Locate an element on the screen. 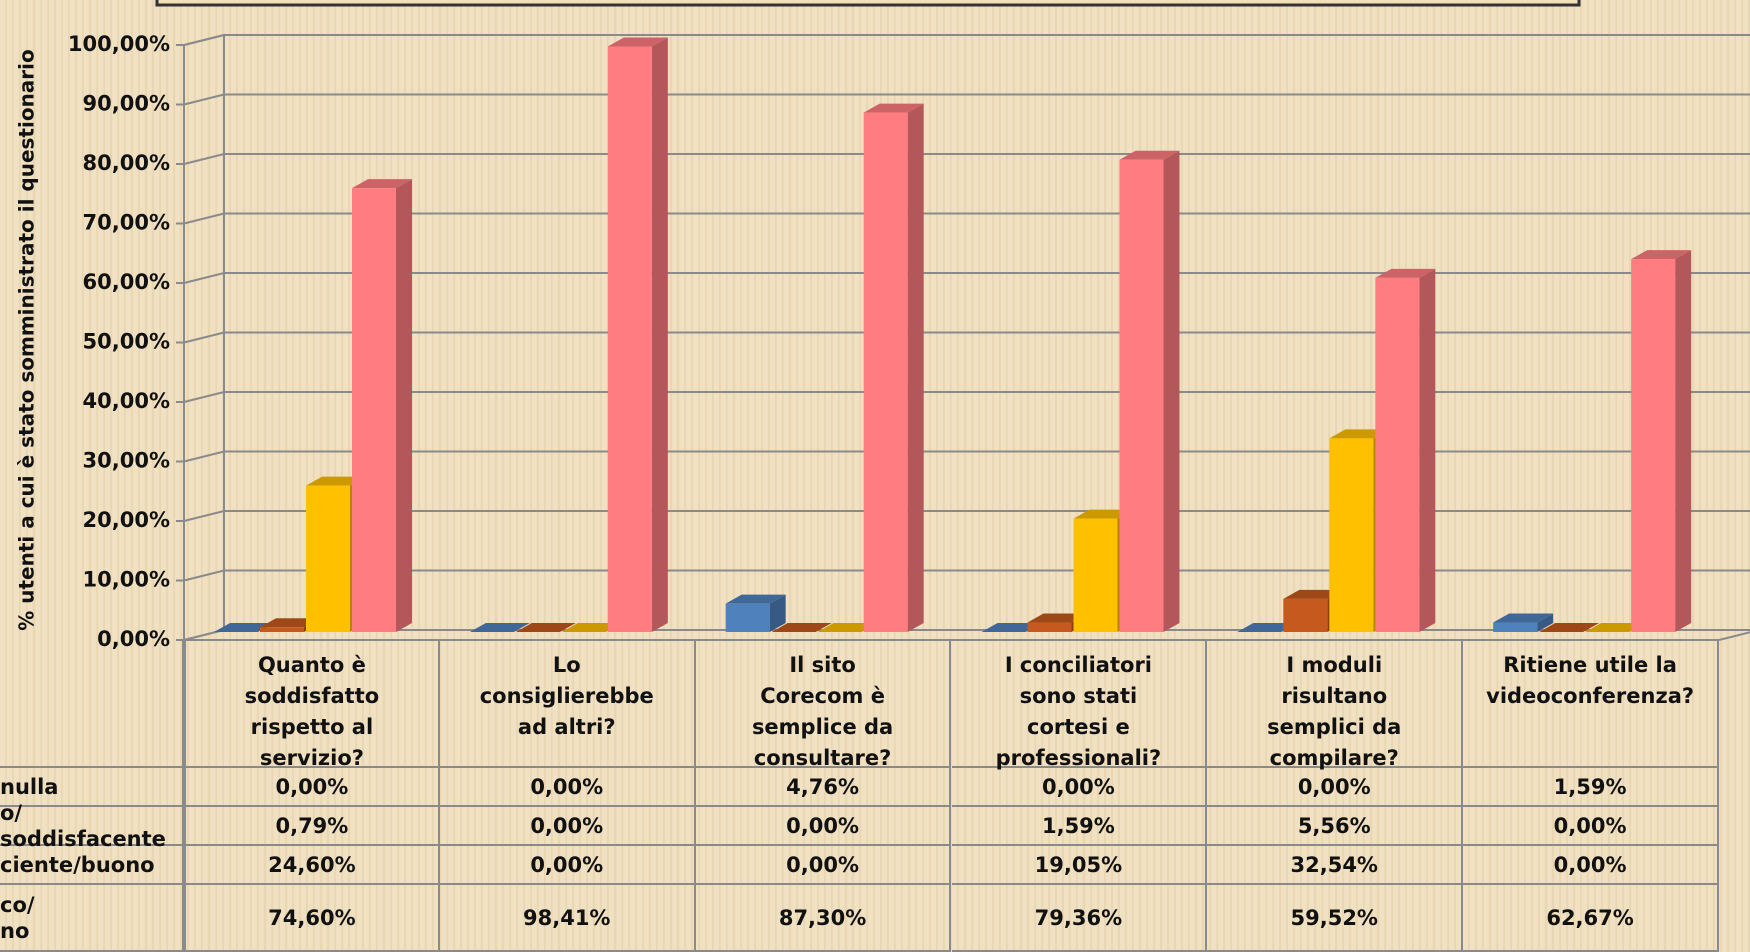 This screenshot has width=1750, height=952. y-tick-label: 30,00% is located at coordinates (126, 461).